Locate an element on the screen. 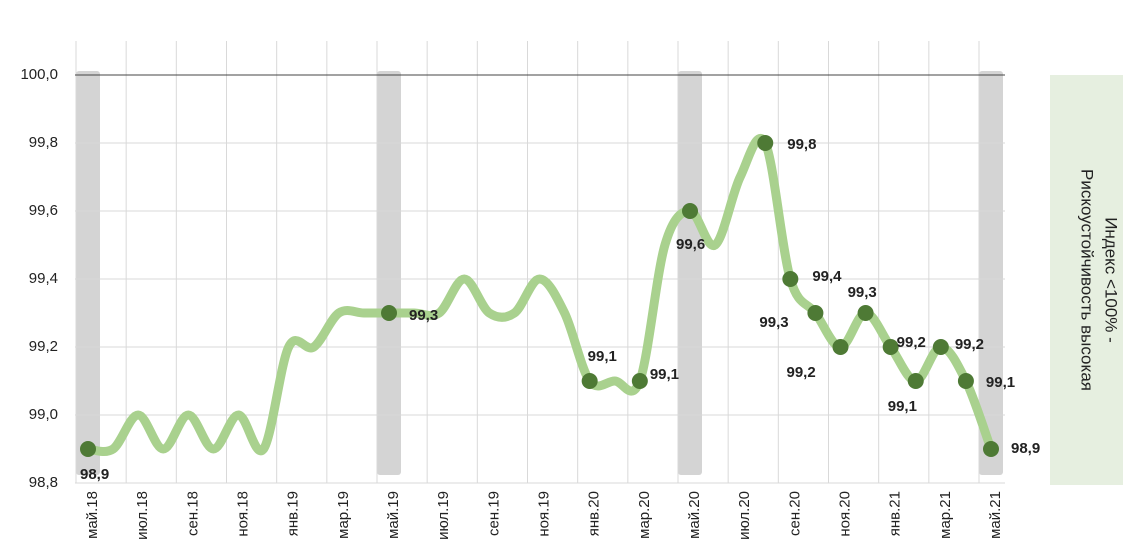  data-label: 99,4 is located at coordinates (827, 276).